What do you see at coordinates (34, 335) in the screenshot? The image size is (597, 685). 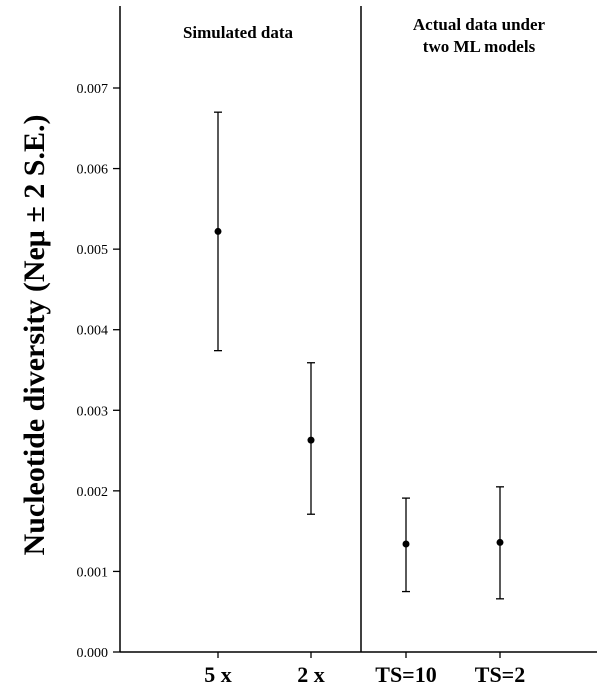 I see `y-axis-label: Nucleotide diversity (Neμ ± 2 S.E.)` at bounding box center [34, 335].